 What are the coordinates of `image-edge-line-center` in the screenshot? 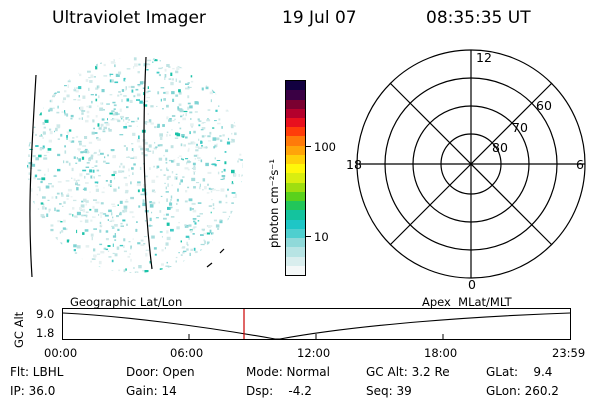 It's located at (148, 163).